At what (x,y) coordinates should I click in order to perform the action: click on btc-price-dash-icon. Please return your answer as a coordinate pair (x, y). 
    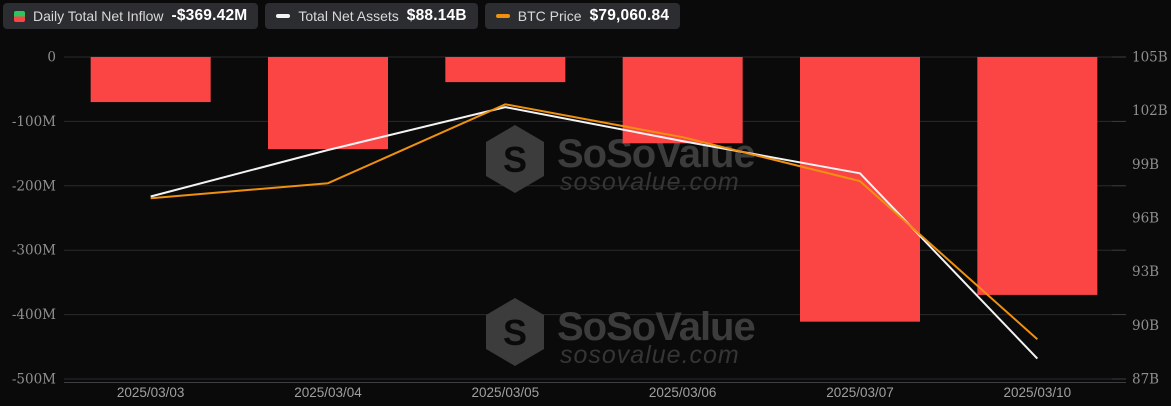
    Looking at the image, I should click on (502, 16).